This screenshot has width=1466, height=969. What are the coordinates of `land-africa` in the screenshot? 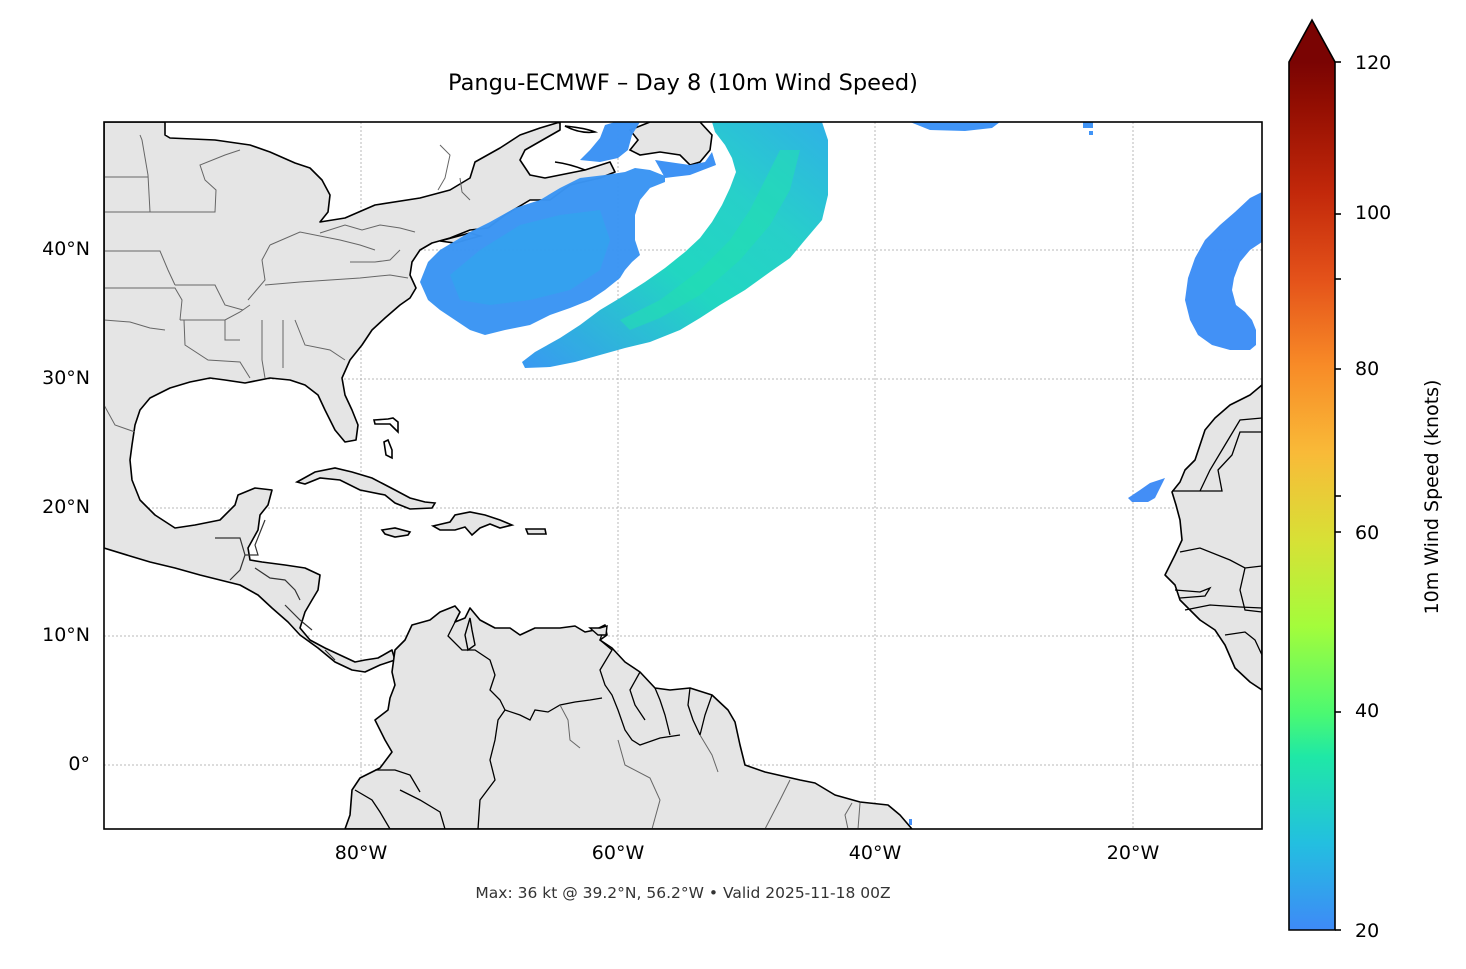 It's located at (1213, 537).